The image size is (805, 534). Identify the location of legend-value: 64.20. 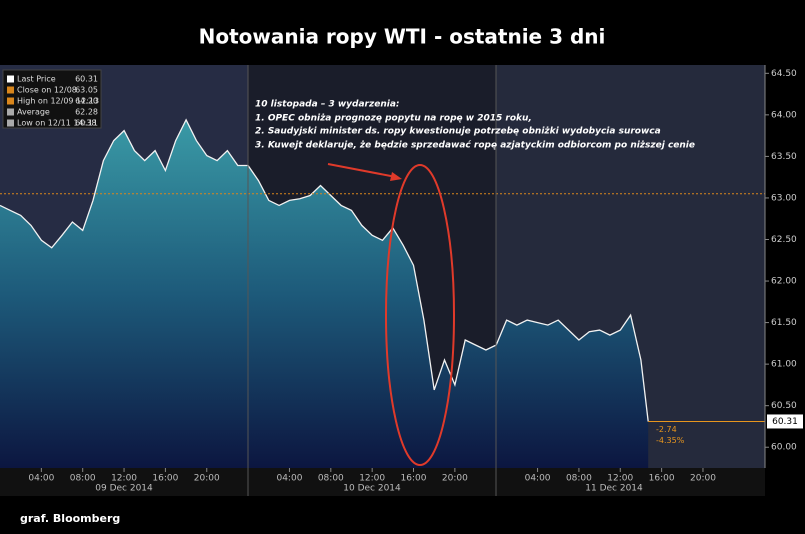
(86, 101).